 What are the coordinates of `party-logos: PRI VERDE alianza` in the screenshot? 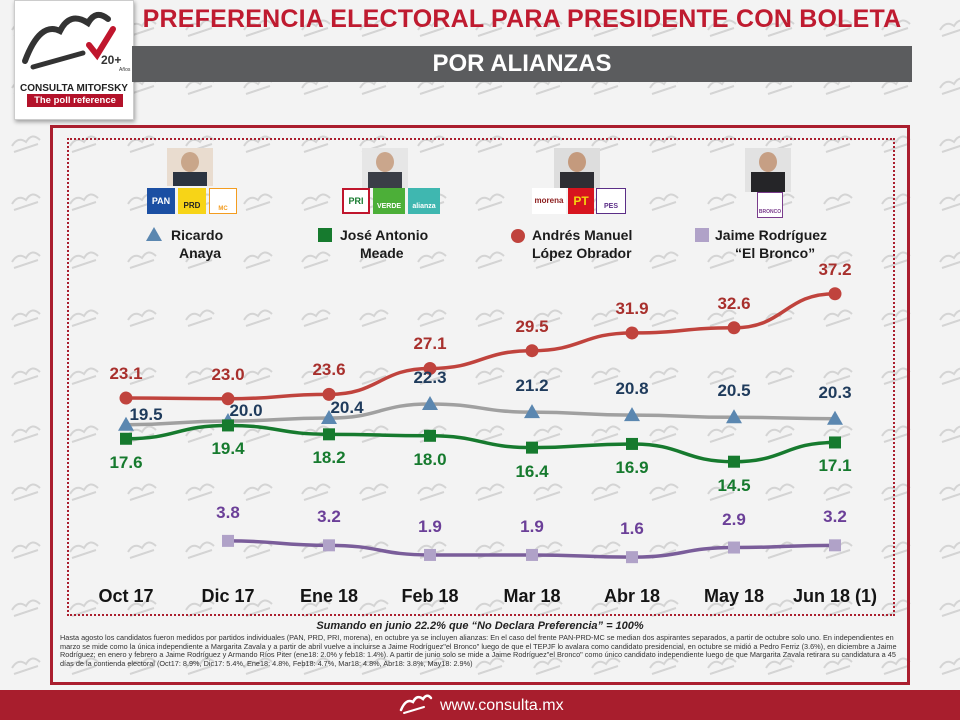 It's located at (392, 202).